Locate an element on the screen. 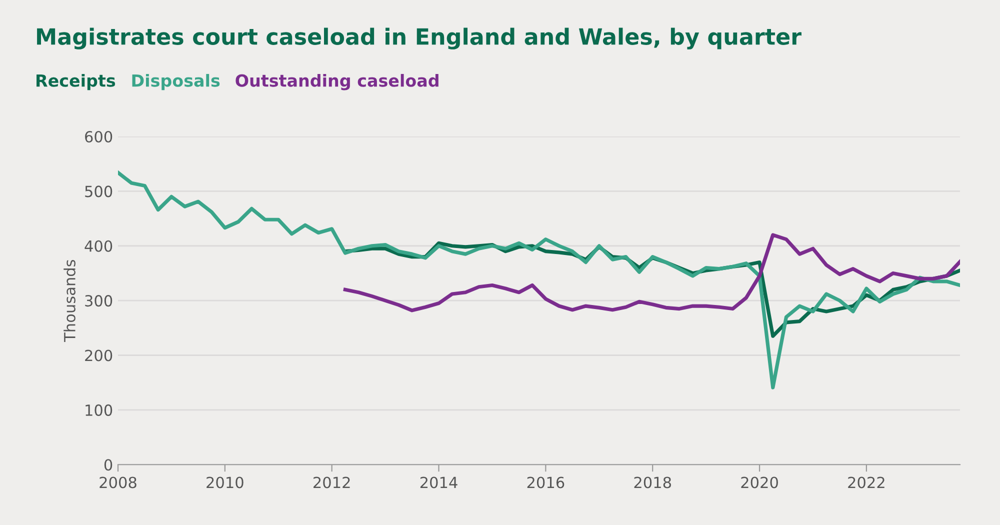 This screenshot has height=525, width=1000. y-tick-label: 500 is located at coordinates (98, 192).